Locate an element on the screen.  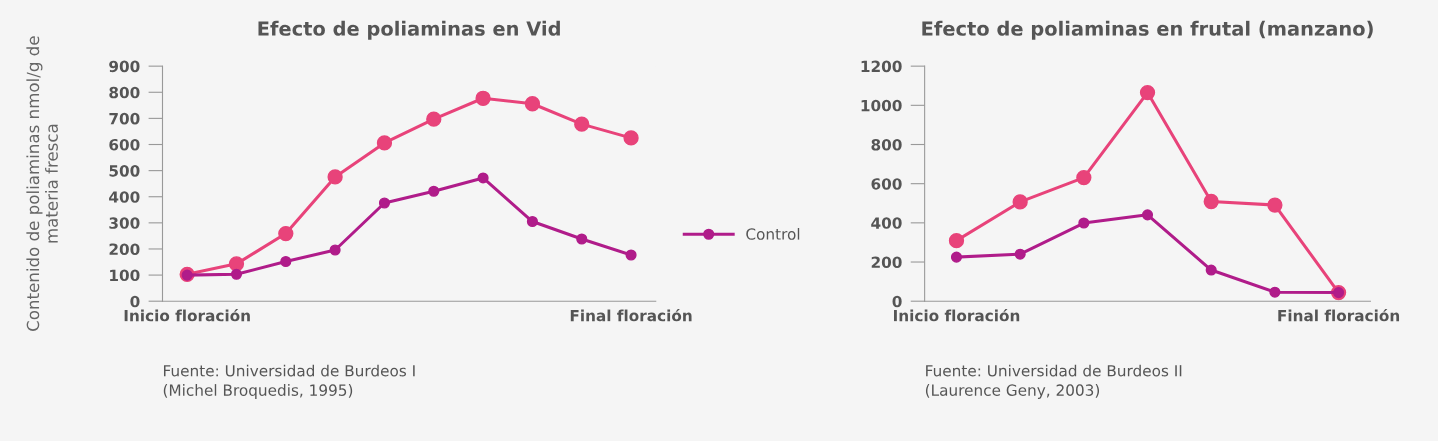
y-tick-label: 700 is located at coordinates (124, 118).